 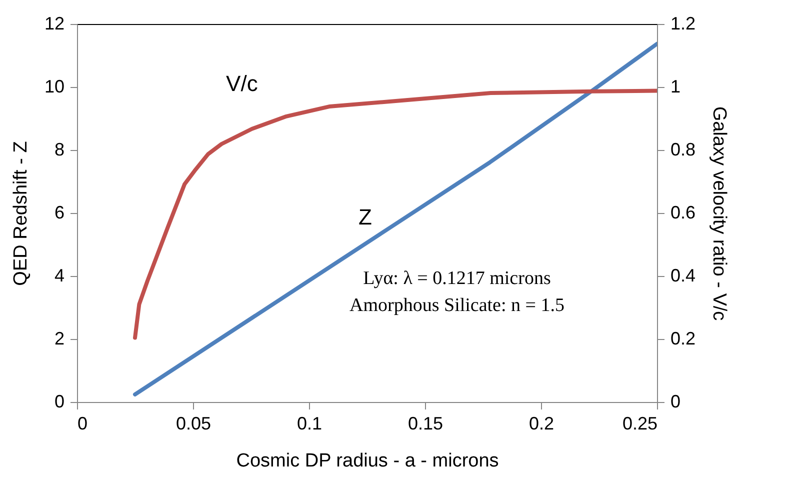 What do you see at coordinates (457, 305) in the screenshot?
I see `annotation: Amorphous Silicate: n = 1.5` at bounding box center [457, 305].